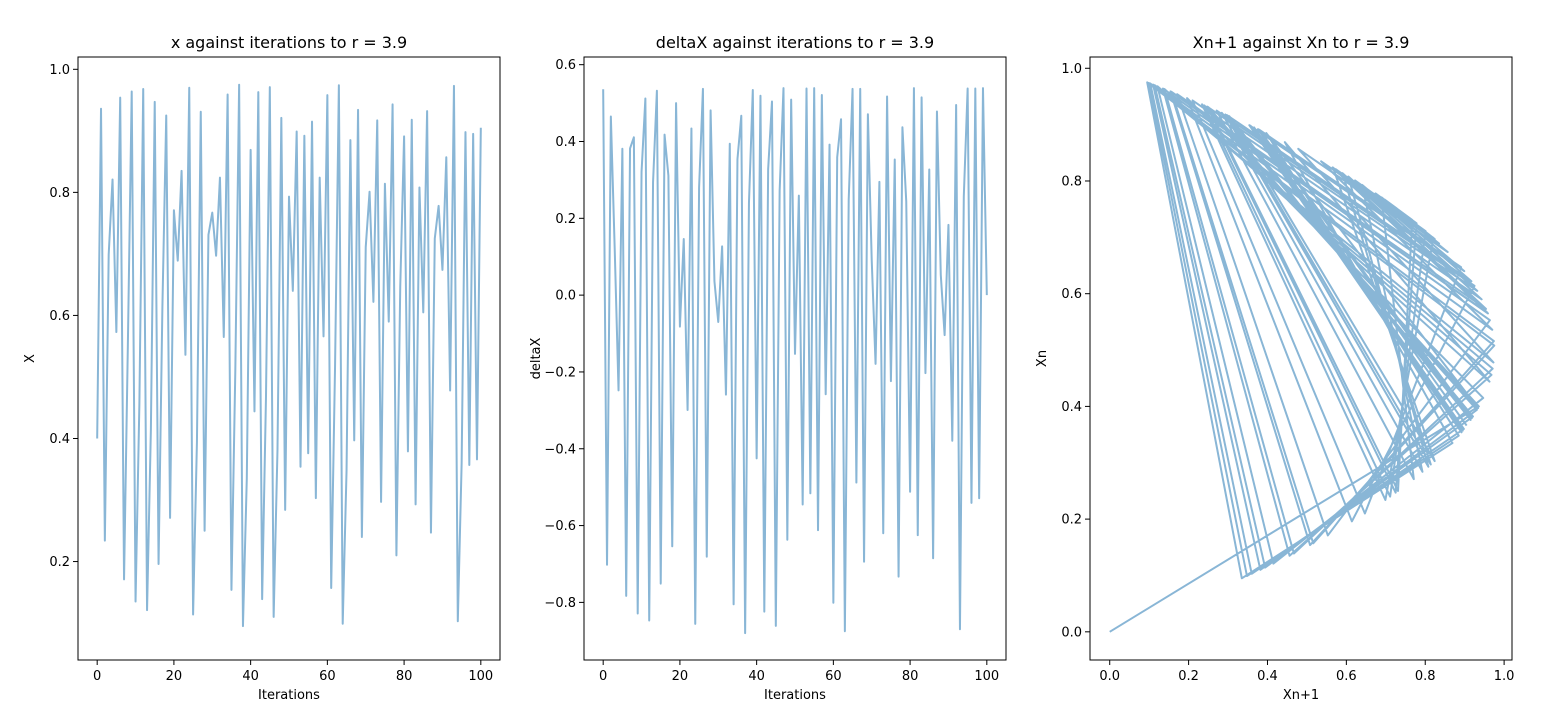  I want to click on x-tick-label: 1.0, so click(1504, 676).